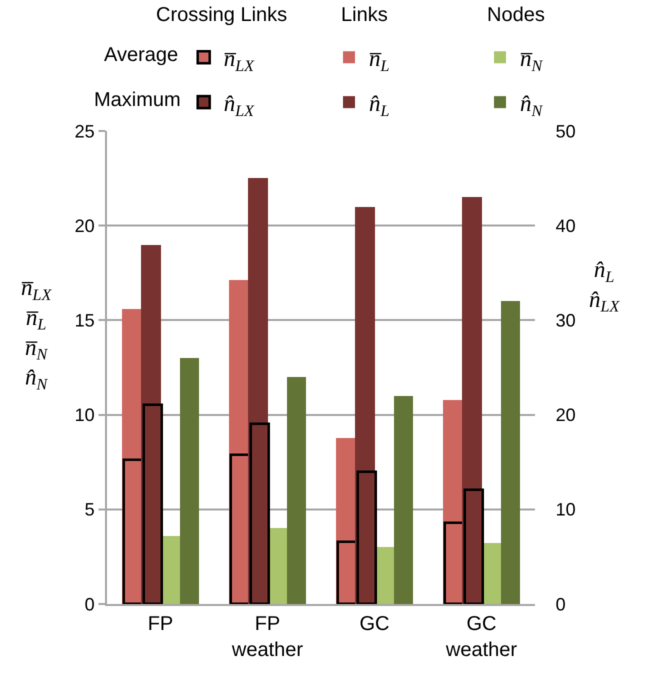 Image resolution: width=649 pixels, height=673 pixels. I want to click on y2-tick-label: 20, so click(566, 415).